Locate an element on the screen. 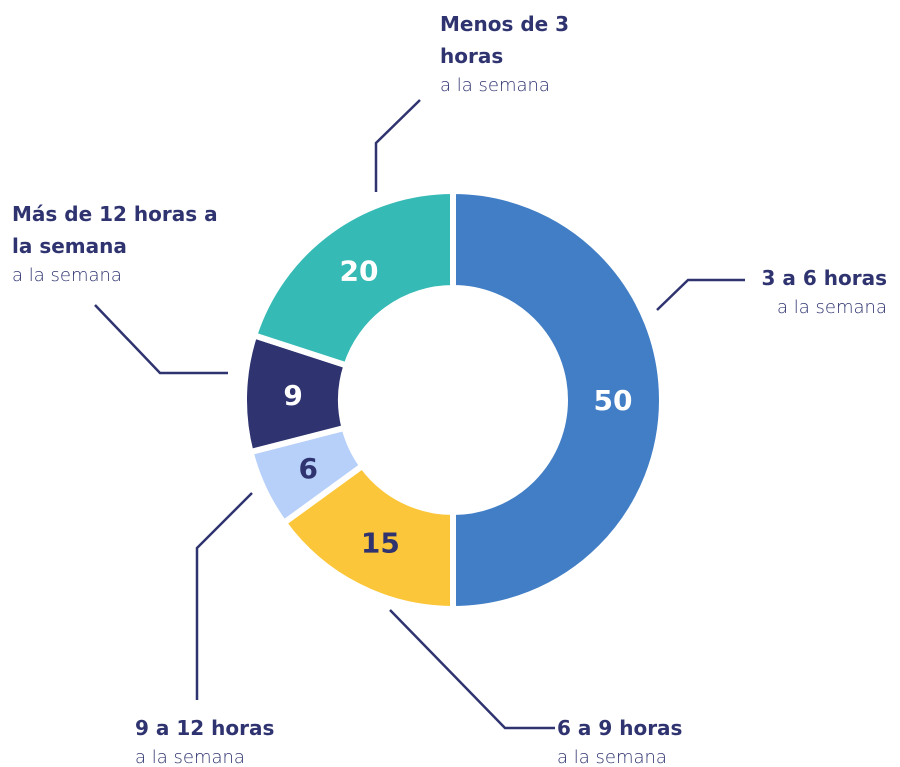 The height and width of the screenshot is (767, 900). category-label: 6 a 9 horas a la semana is located at coordinates (619, 739).